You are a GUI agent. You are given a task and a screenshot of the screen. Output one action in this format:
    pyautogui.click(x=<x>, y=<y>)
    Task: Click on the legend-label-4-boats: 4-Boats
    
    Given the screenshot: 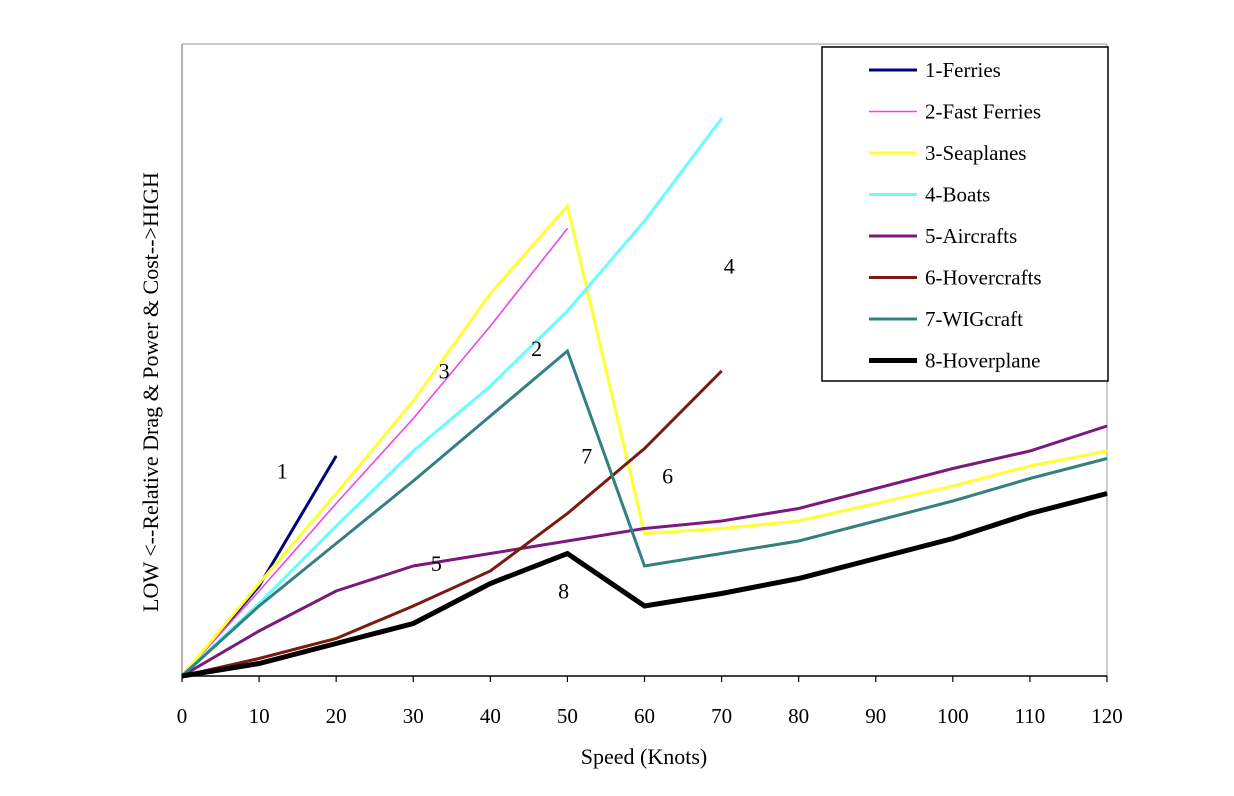 What is the action you would take?
    pyautogui.click(x=957, y=195)
    